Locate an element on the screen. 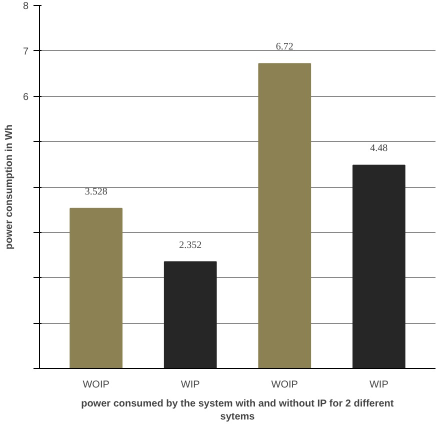  data-label: 6.72 is located at coordinates (285, 47).